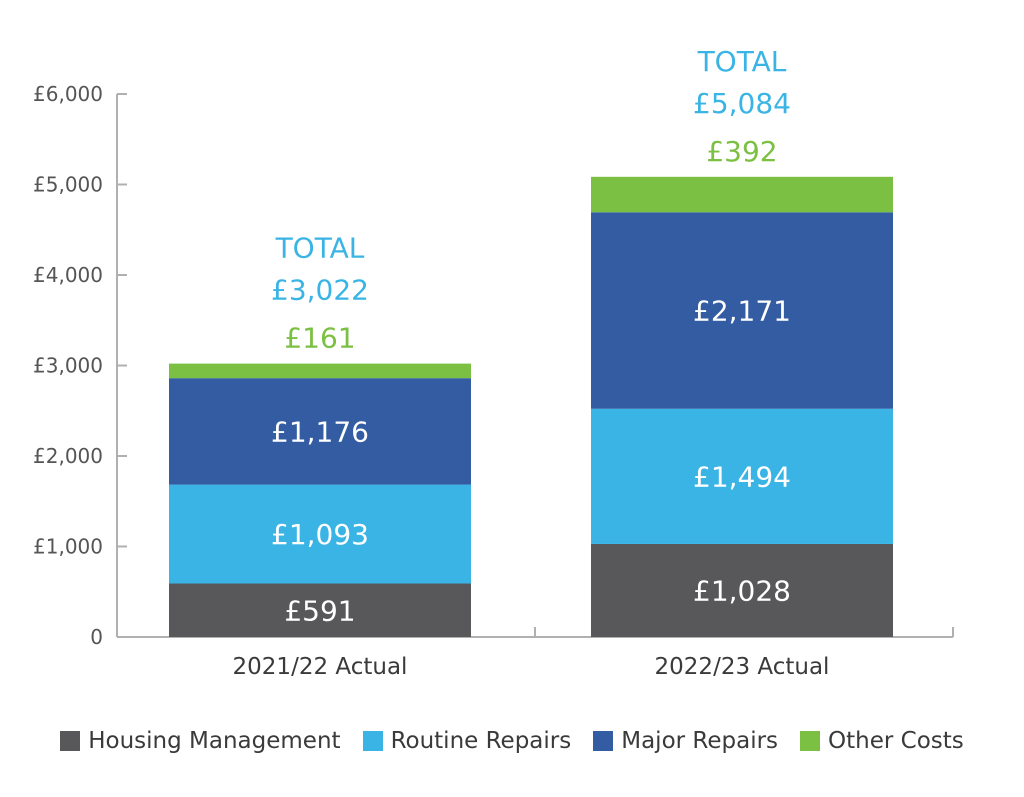  I want to click on legend-item: Routine Repairs, so click(467, 741).